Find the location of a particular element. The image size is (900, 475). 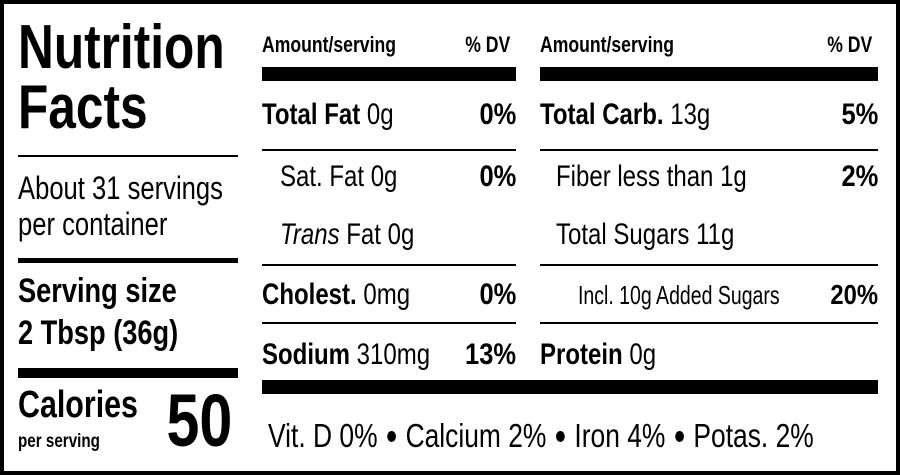

nutrient-row: Protein 0g is located at coordinates (709, 355).